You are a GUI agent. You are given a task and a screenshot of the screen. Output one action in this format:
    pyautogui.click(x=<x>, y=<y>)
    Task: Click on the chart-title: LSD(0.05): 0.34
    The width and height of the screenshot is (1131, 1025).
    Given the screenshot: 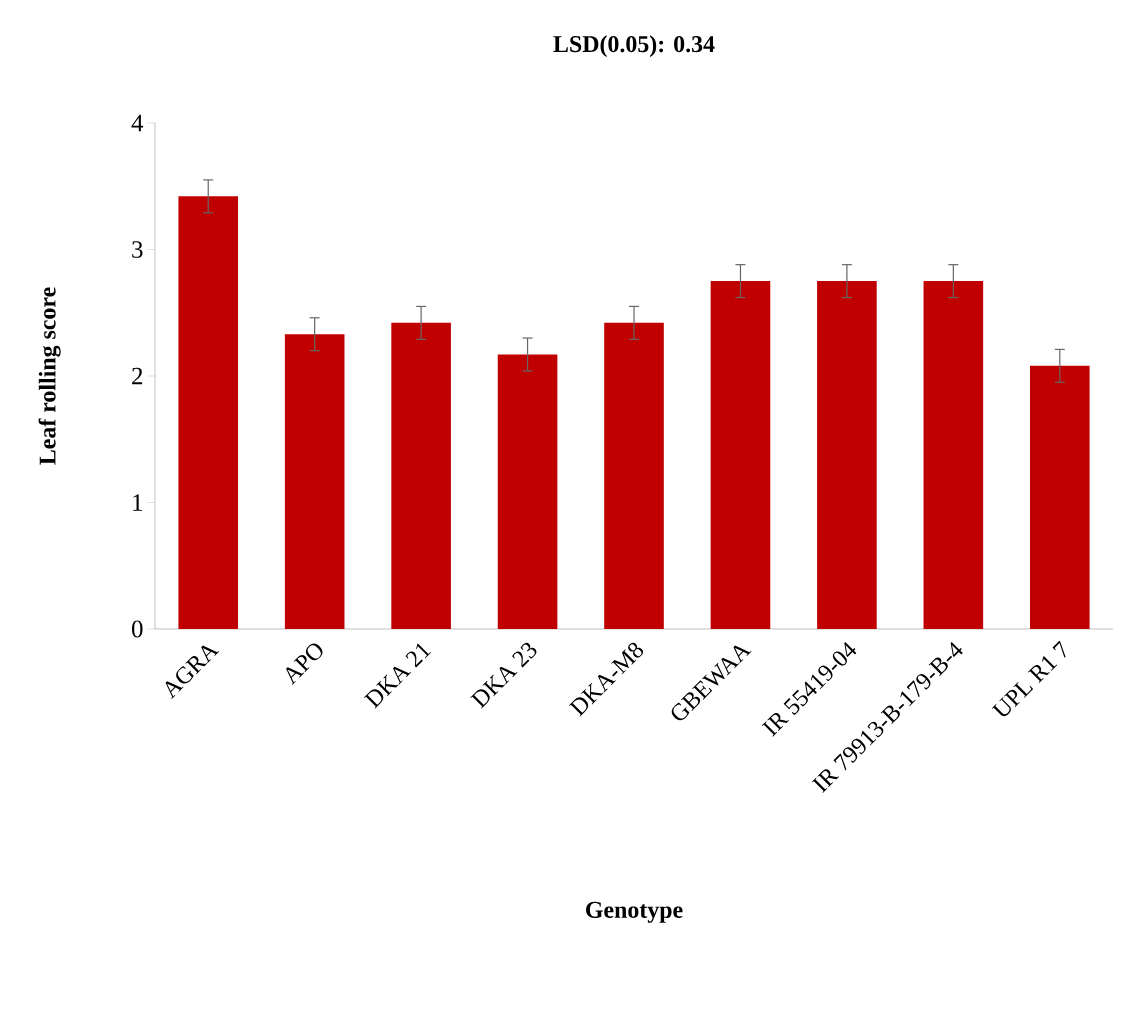 What is the action you would take?
    pyautogui.click(x=634, y=46)
    